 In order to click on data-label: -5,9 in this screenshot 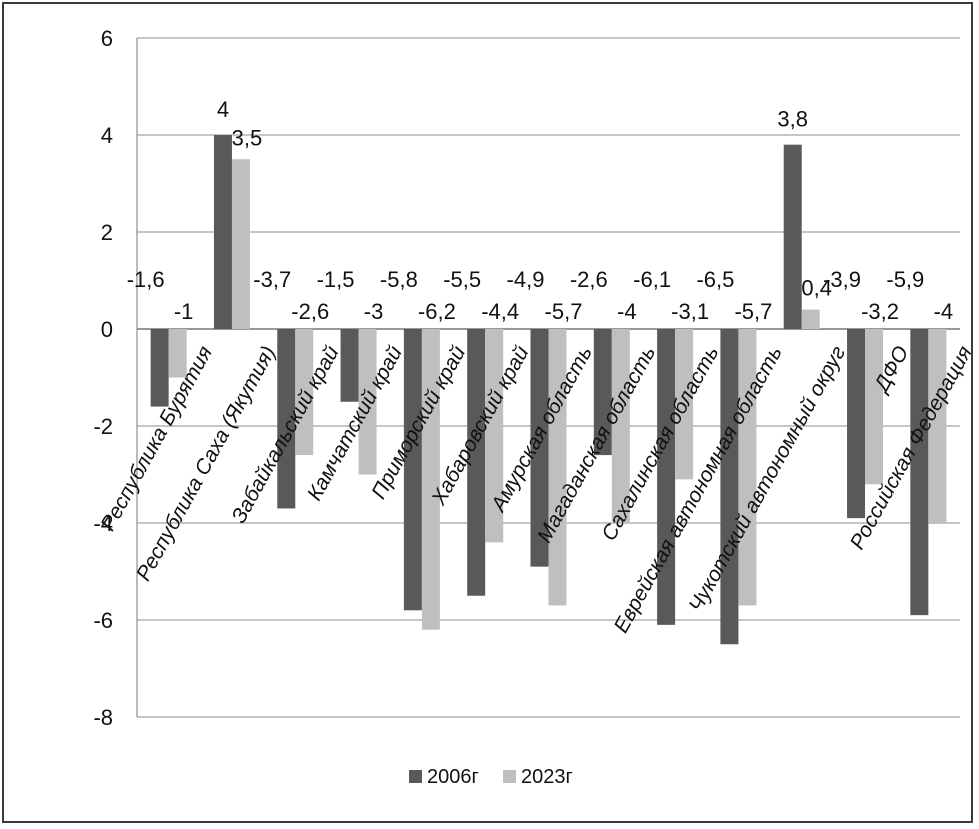, I will do `click(905, 279)`.